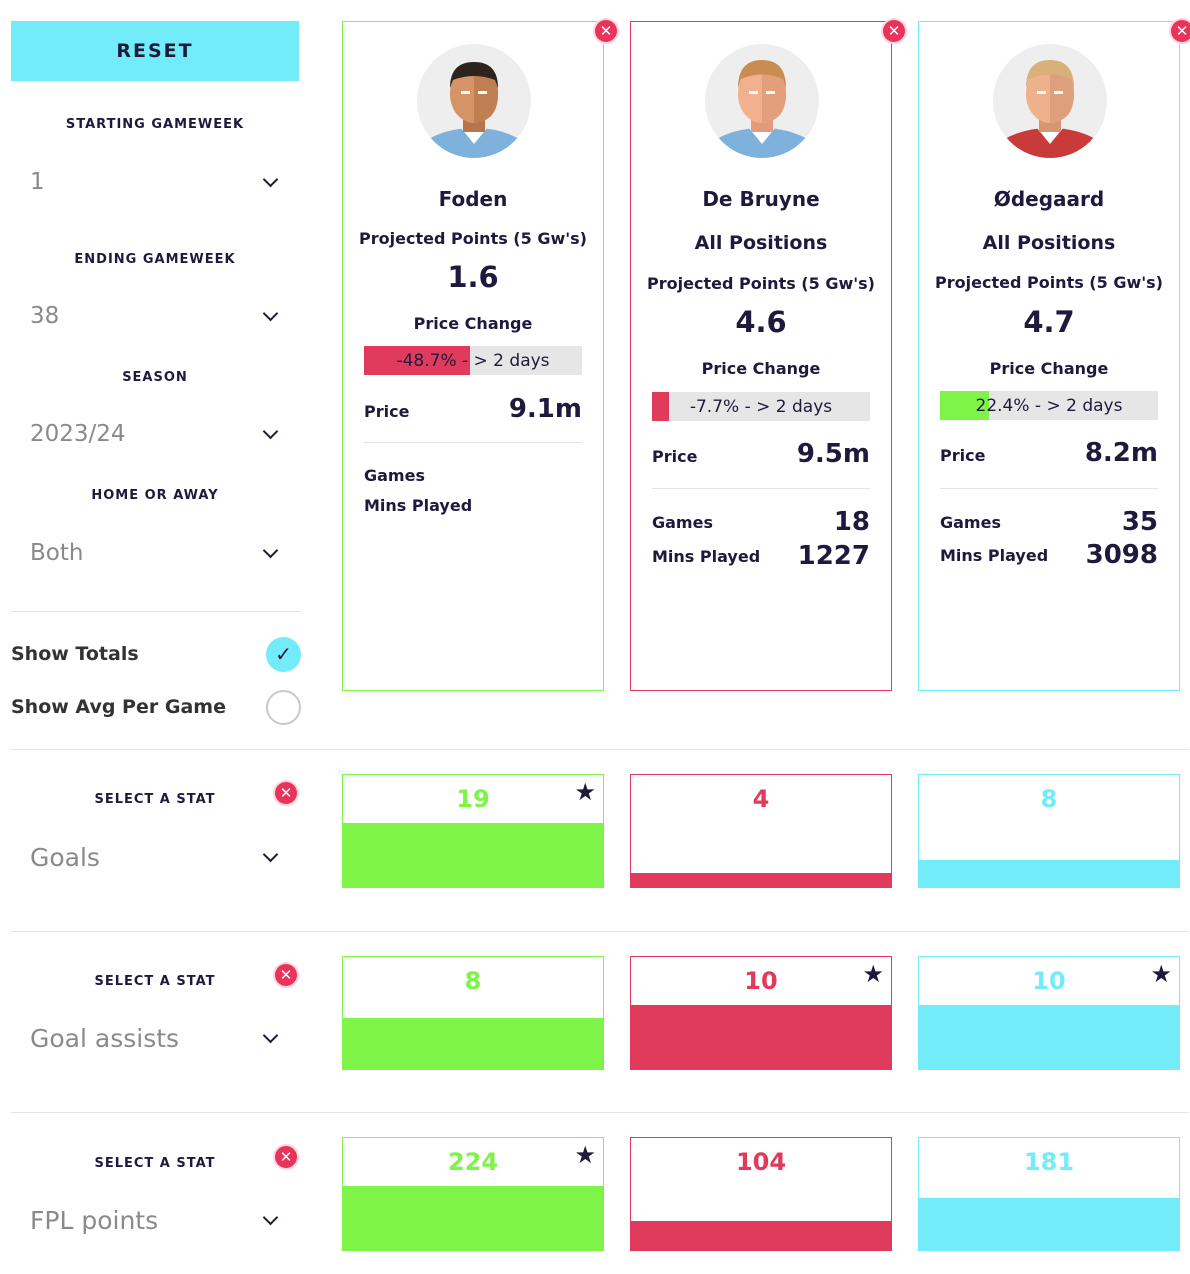 The height and width of the screenshot is (1274, 1190). What do you see at coordinates (1049, 322) in the screenshot?
I see `projected-points-value: 4.7` at bounding box center [1049, 322].